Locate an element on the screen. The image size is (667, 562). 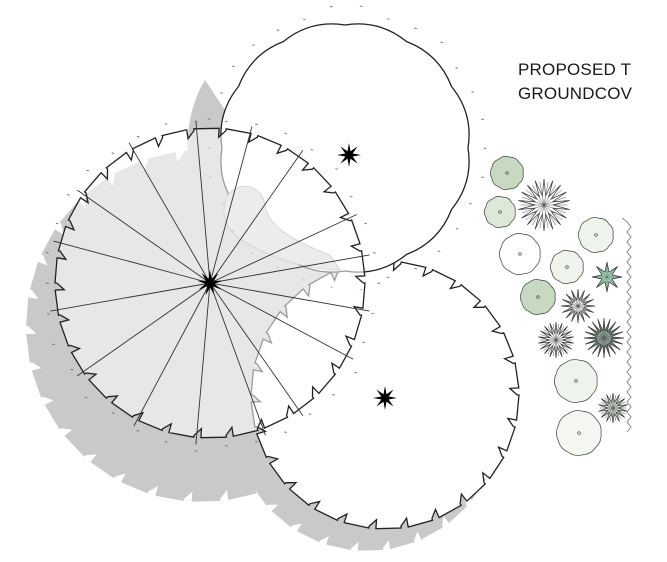
bottom-tree-trunk is located at coordinates (385, 398).